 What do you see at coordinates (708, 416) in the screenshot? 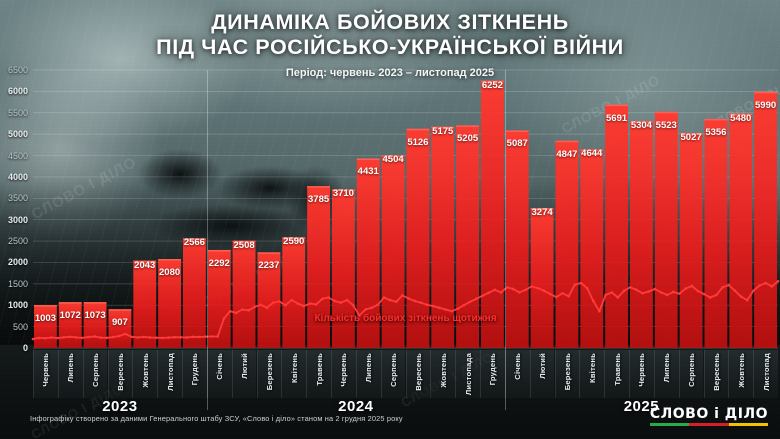
I see `brand-logo: СЛОВО і ДІЛО` at bounding box center [708, 416].